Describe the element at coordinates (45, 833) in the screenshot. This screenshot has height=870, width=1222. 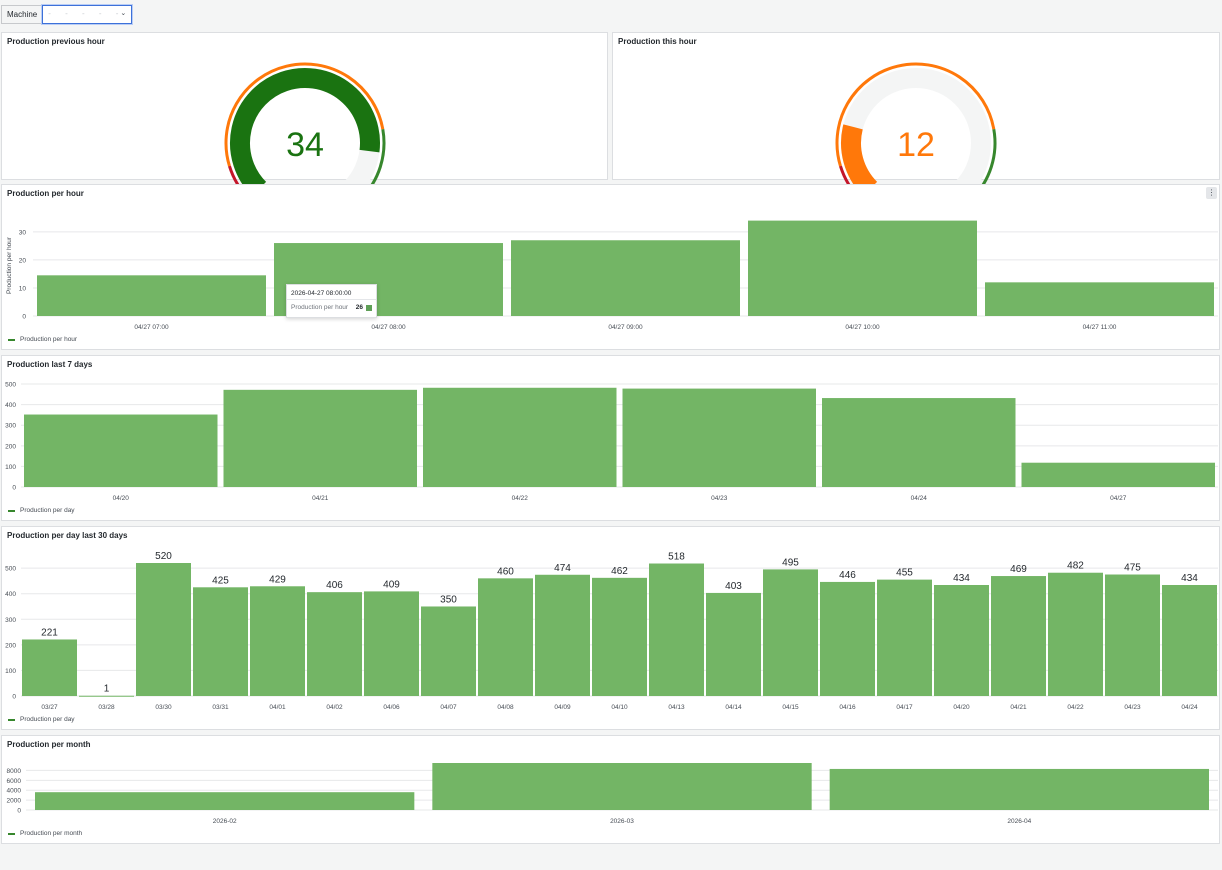
I see `chart-legend: Production per month` at that location.